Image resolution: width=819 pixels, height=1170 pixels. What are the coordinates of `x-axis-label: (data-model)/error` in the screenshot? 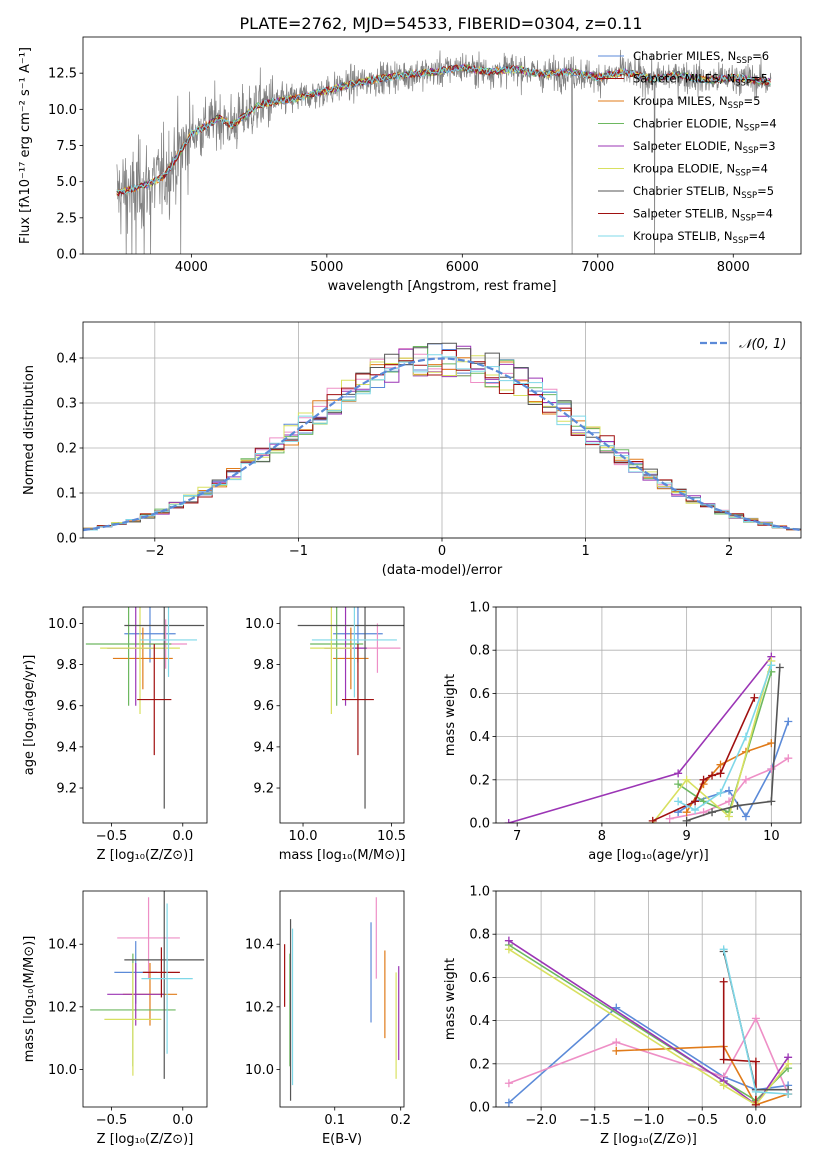 It's located at (442, 570).